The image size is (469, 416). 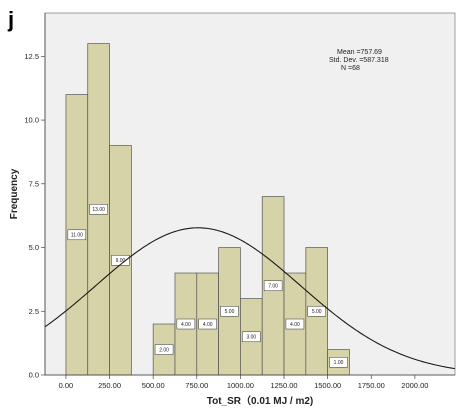 I want to click on x-tick-label: 1500.00, so click(x=327, y=385).